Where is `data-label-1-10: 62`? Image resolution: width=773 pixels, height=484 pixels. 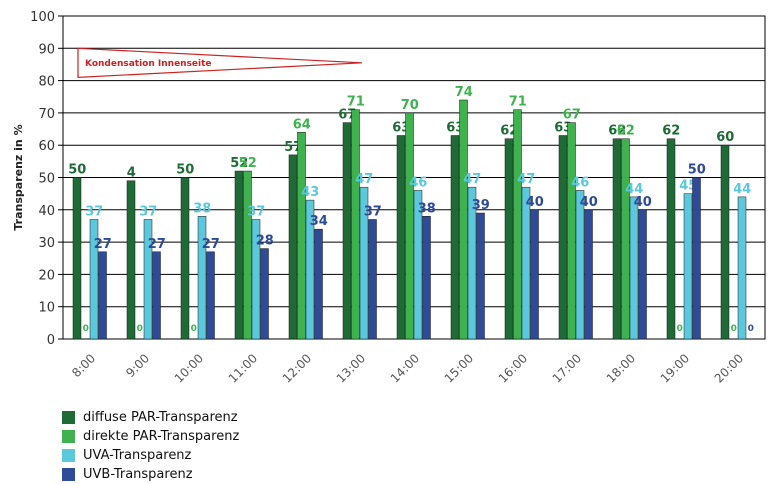 data-label-1-10: 62 is located at coordinates (626, 131).